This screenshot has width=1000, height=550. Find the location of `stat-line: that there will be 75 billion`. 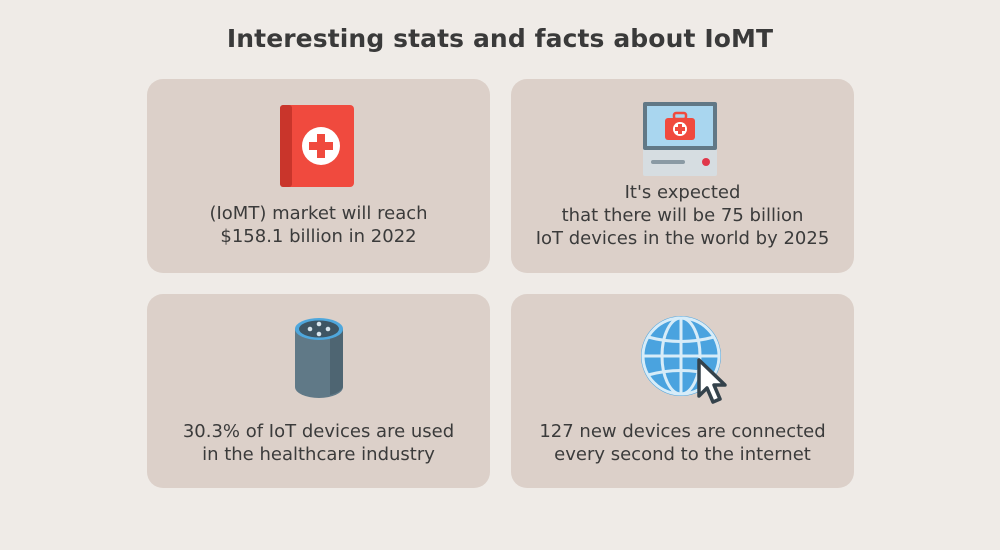

stat-line: that there will be 75 billion is located at coordinates (682, 215).